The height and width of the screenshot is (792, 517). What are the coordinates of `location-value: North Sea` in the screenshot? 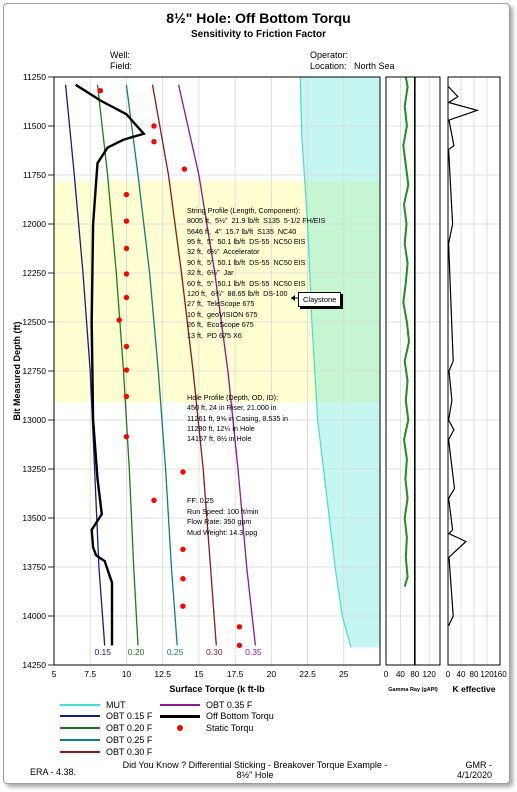 It's located at (374, 66).